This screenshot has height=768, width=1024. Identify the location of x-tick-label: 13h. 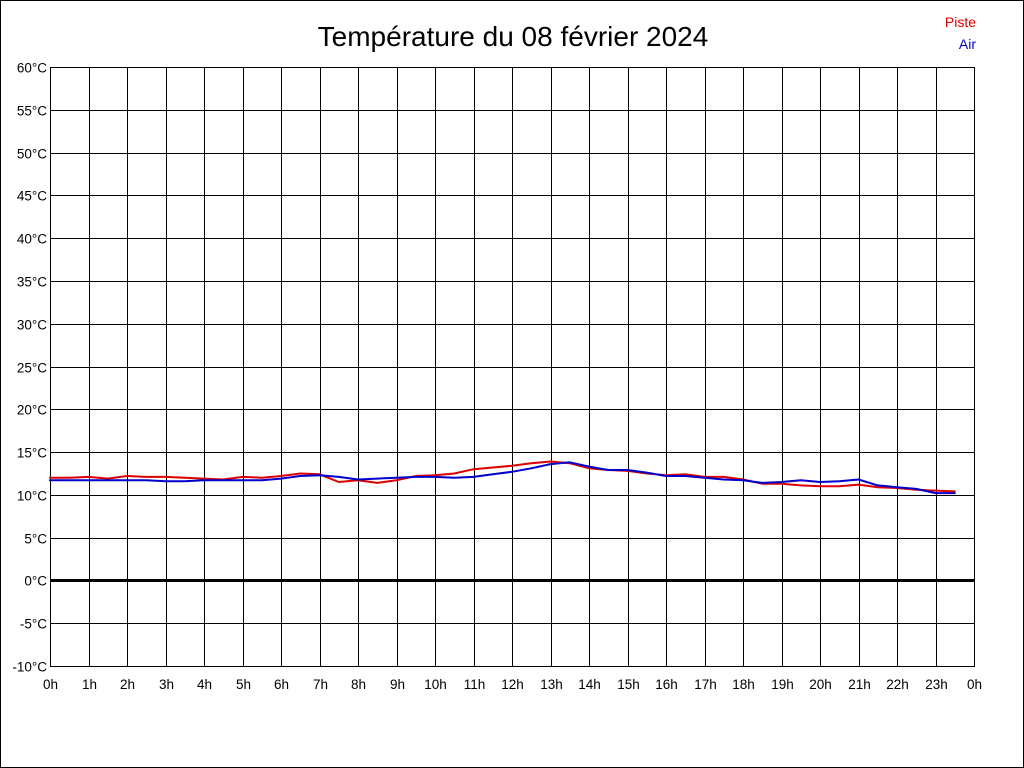
(551, 684).